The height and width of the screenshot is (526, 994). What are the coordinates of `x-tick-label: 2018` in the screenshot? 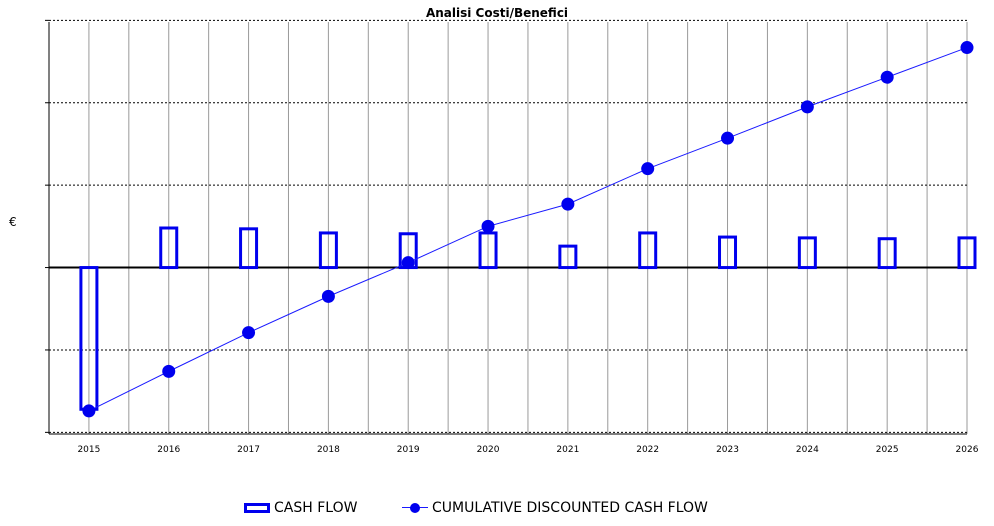 It's located at (328, 450).